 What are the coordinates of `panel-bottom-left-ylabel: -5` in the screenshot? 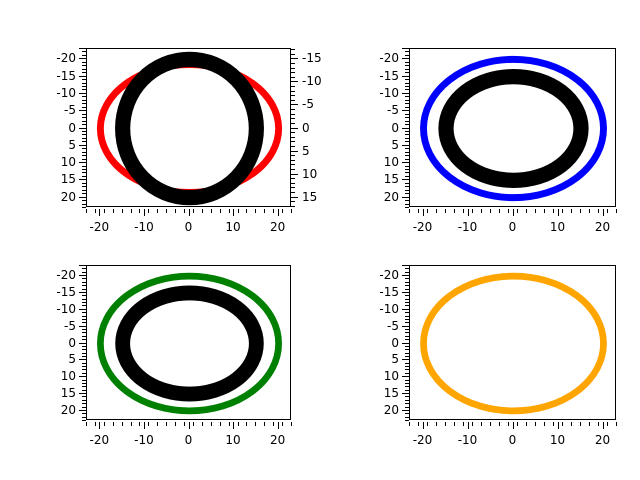 It's located at (70, 325).